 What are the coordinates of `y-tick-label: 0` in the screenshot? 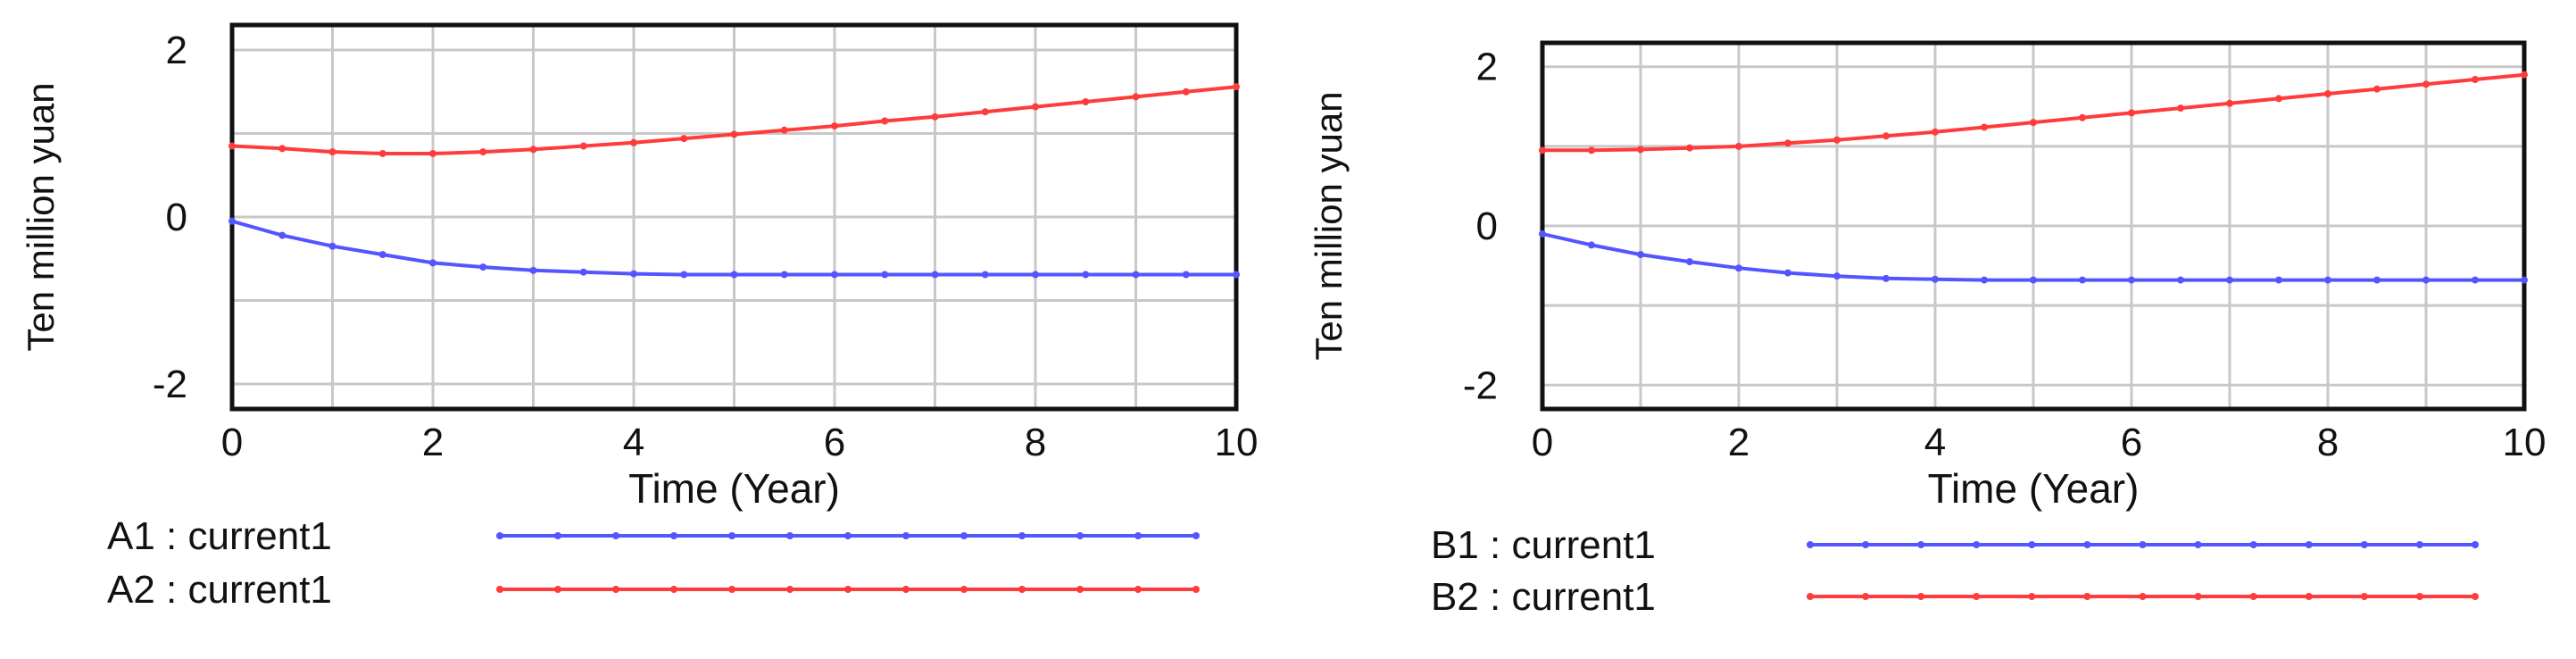 It's located at (1487, 226).